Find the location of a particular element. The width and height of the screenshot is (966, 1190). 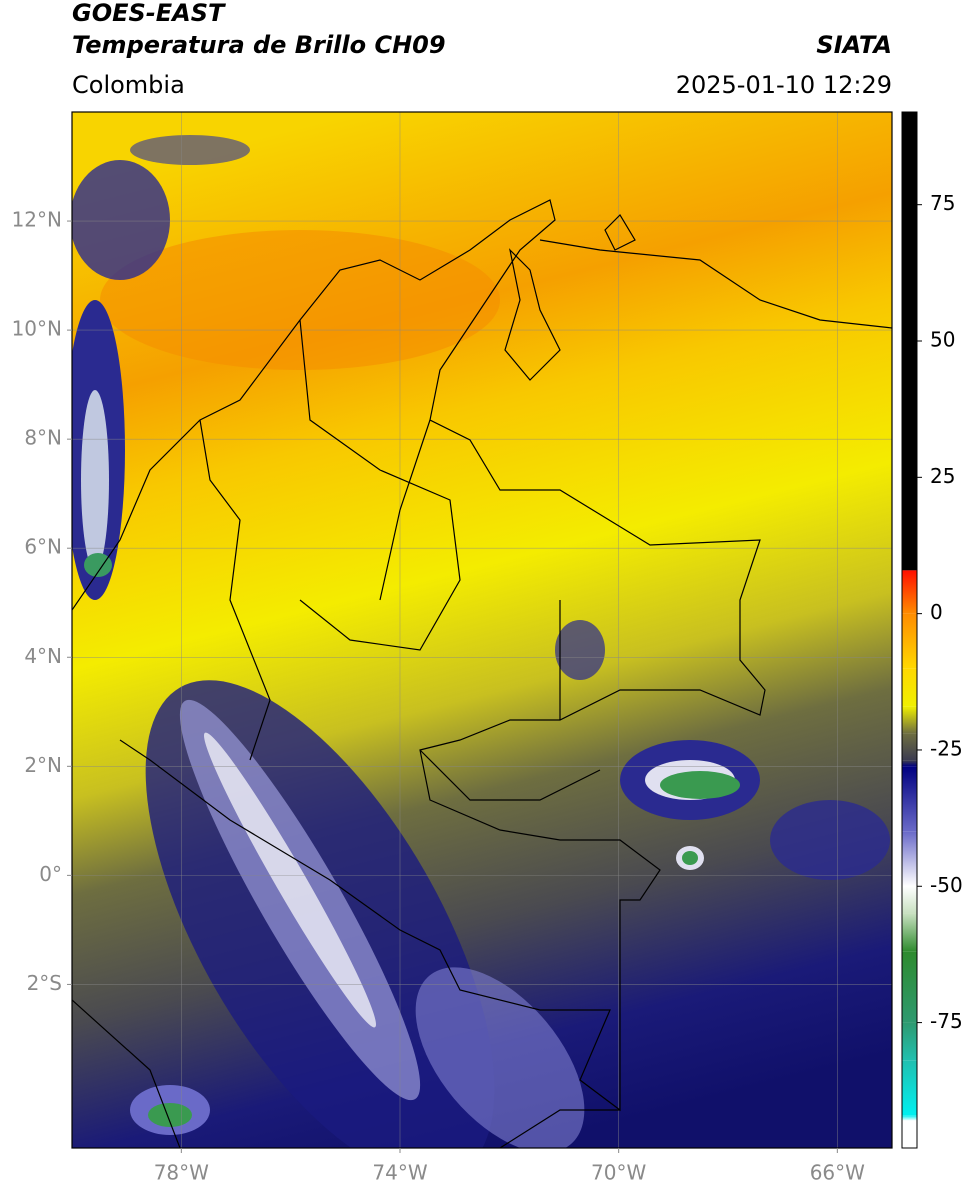

colorbar-frame is located at coordinates (909, 630).